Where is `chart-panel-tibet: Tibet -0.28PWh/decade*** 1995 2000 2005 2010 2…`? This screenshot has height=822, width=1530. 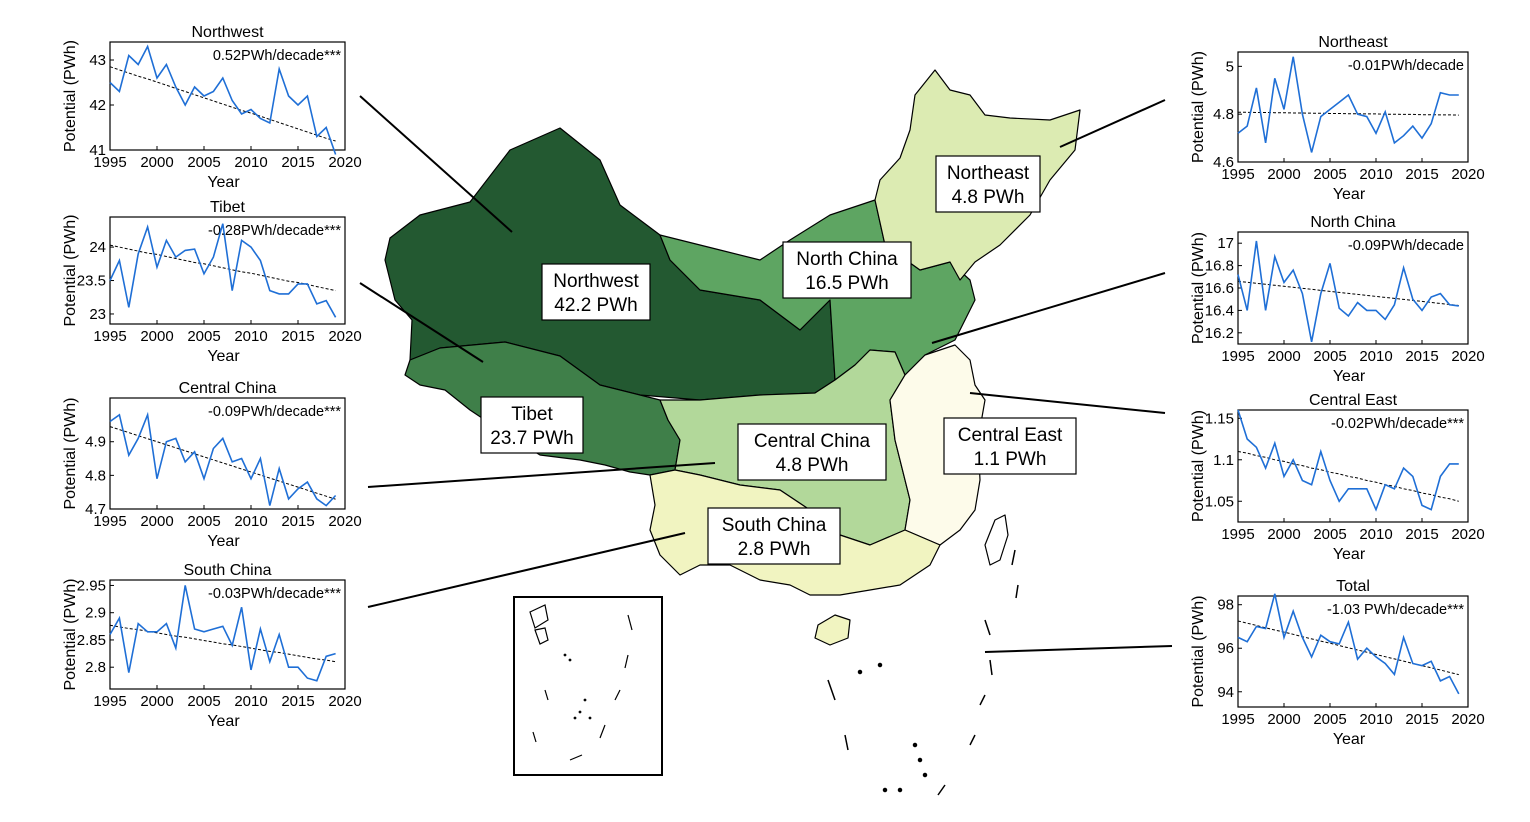
chart-panel-tibet: Tibet -0.28PWh/decade*** 1995 2000 2005 2010 2… is located at coordinates (212, 282).